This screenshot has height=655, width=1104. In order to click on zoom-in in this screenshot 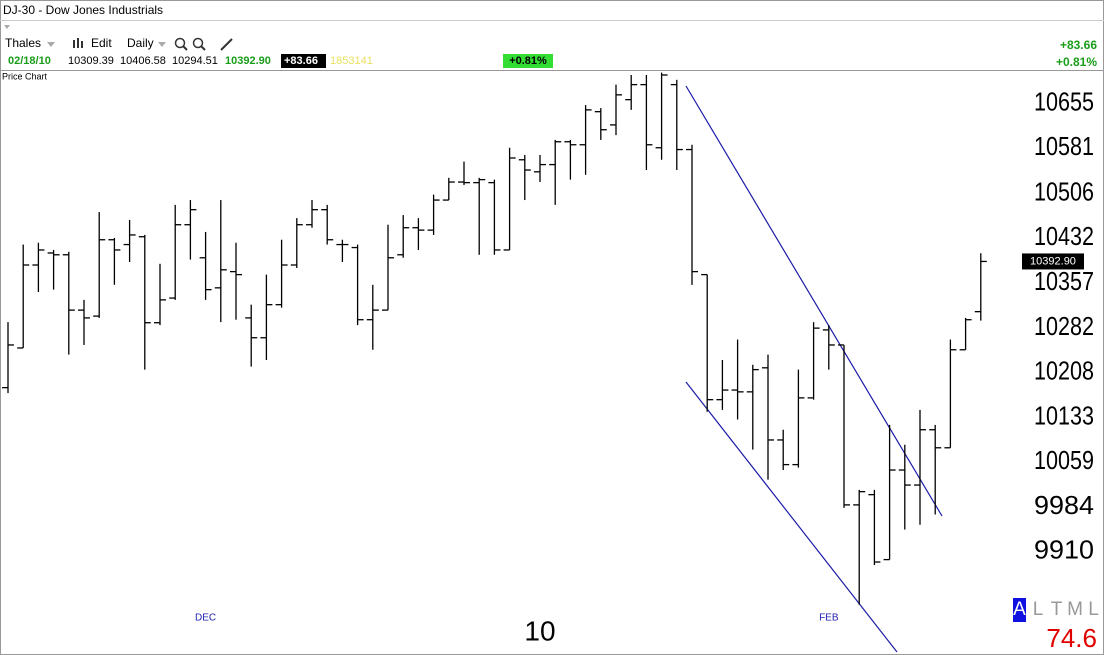, I will do `click(181, 44)`.